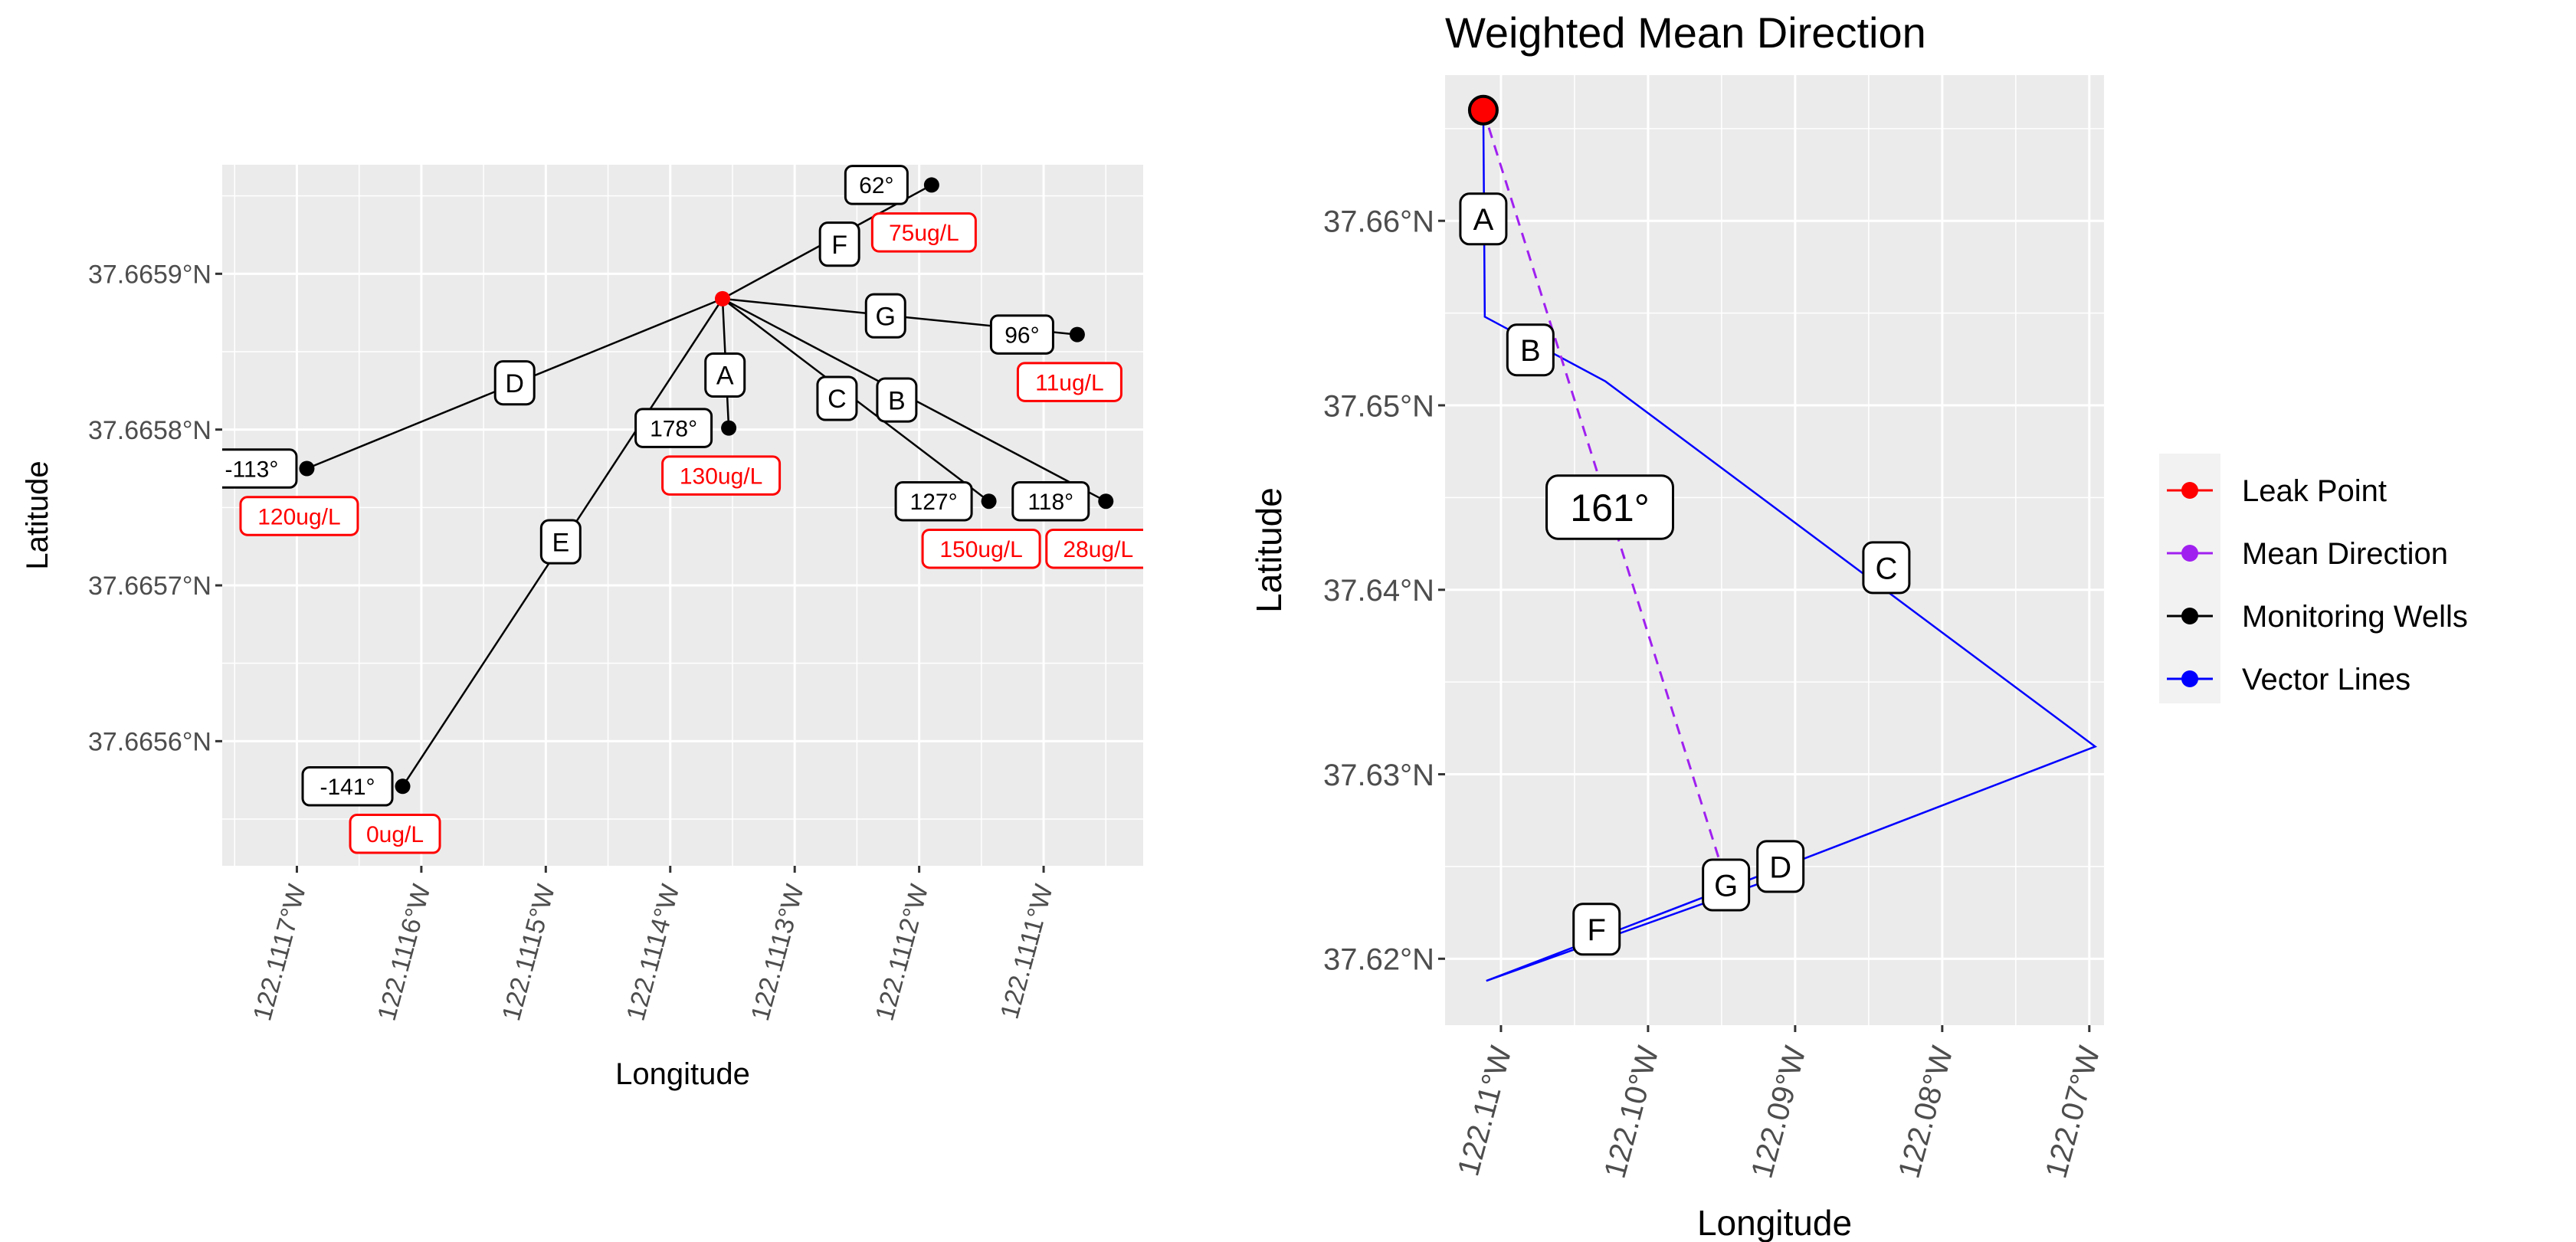  I want to click on y-tick-label: 37.62°N, so click(1378, 960).